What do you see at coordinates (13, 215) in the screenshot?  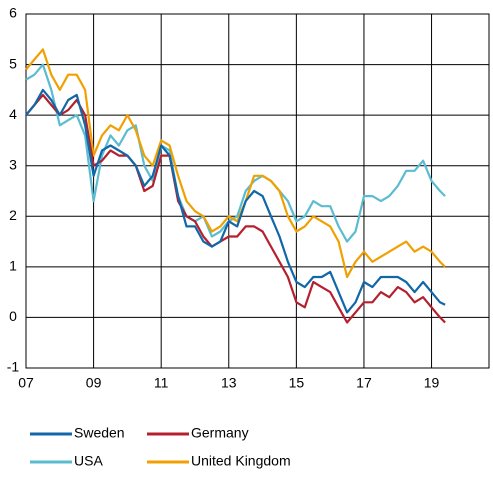 I see `y-tick-label: 2` at bounding box center [13, 215].